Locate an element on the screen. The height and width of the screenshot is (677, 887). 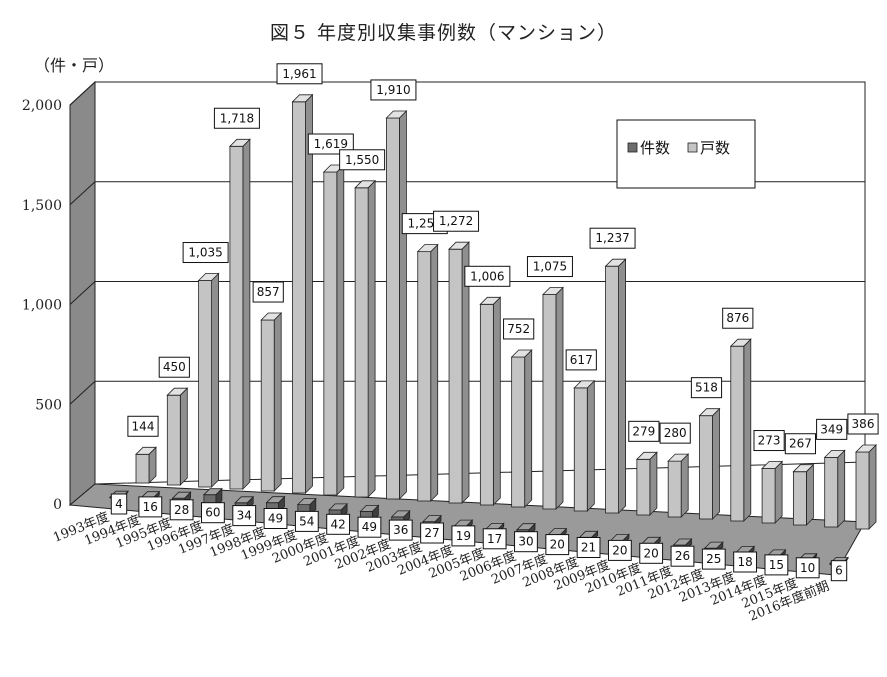
side-gridline is located at coordinates (82, 93).